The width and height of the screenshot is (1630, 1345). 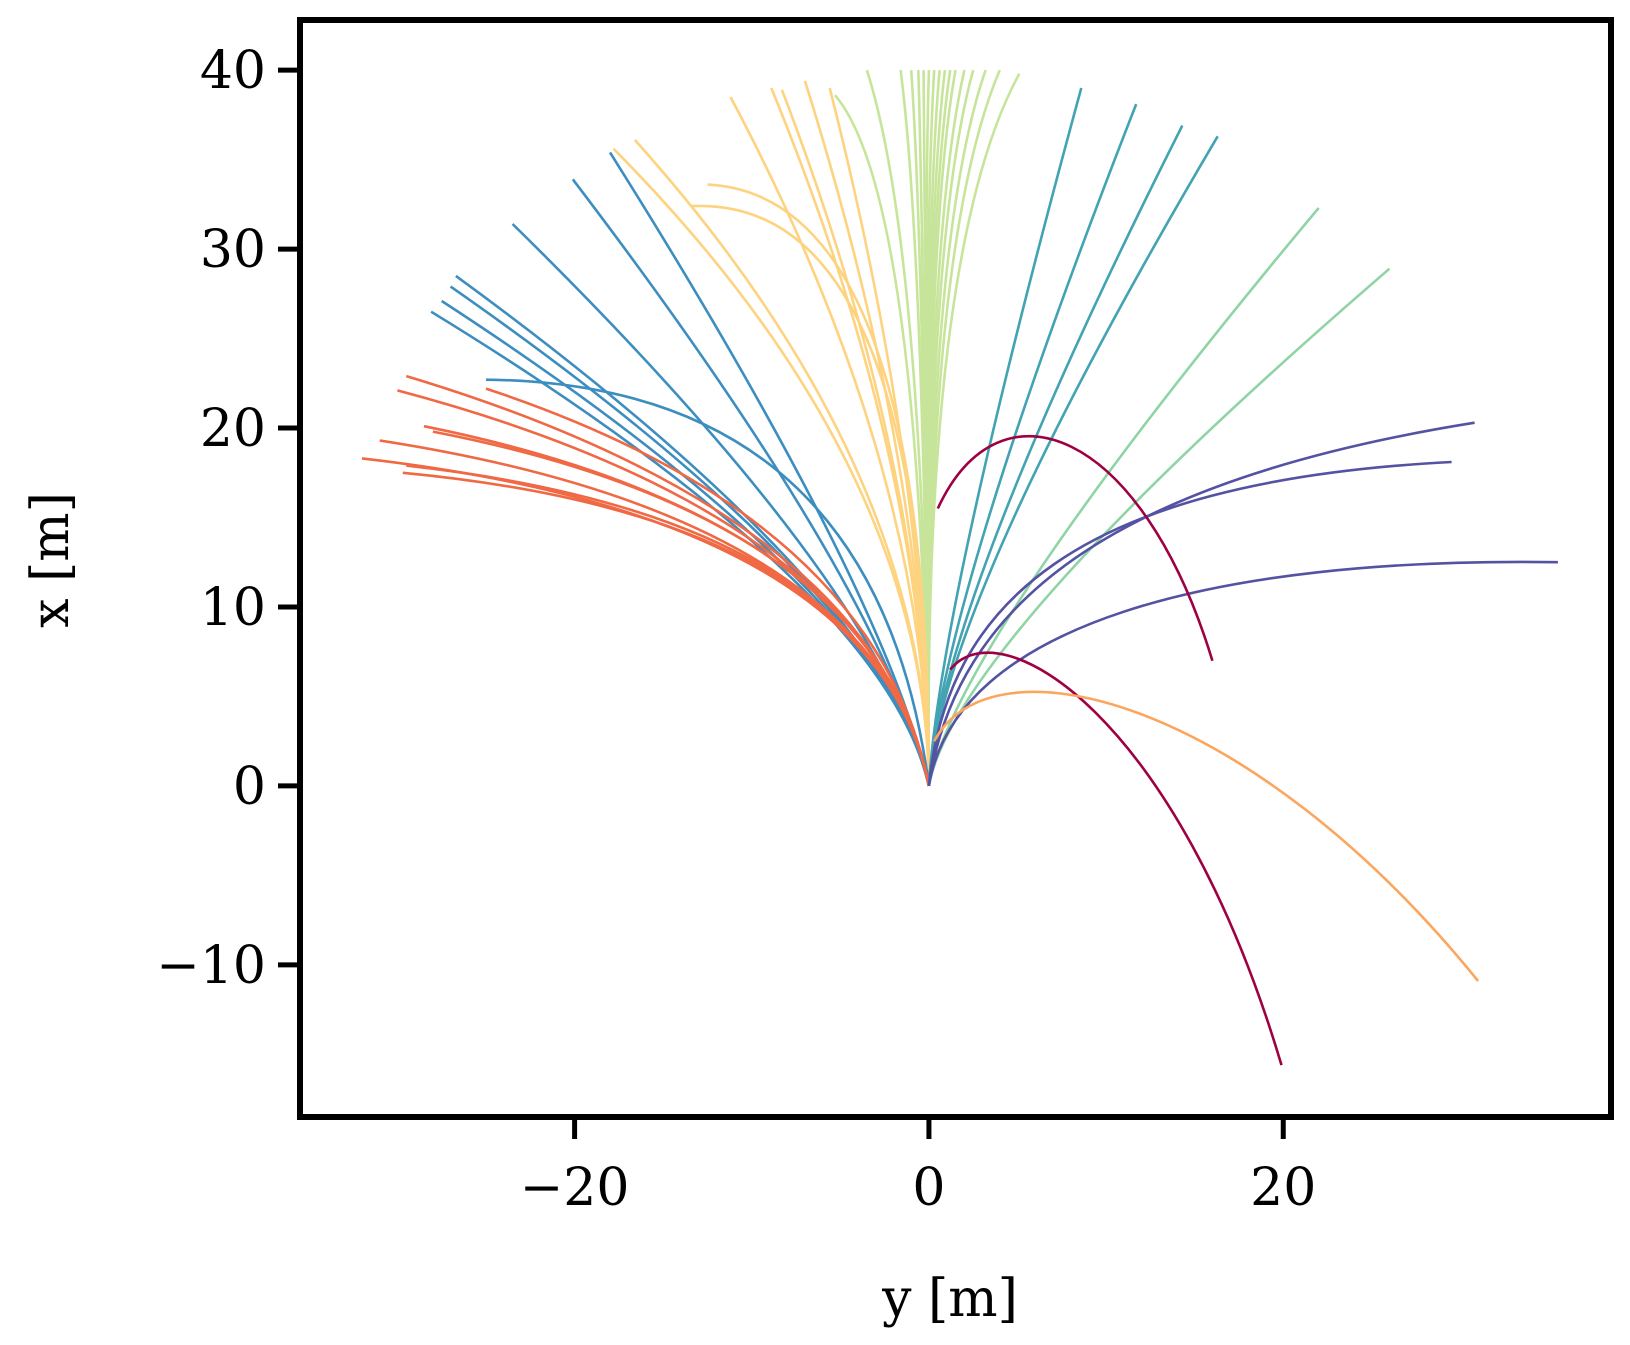 I want to click on trajectory-line-orange, so click(x=1206, y=836).